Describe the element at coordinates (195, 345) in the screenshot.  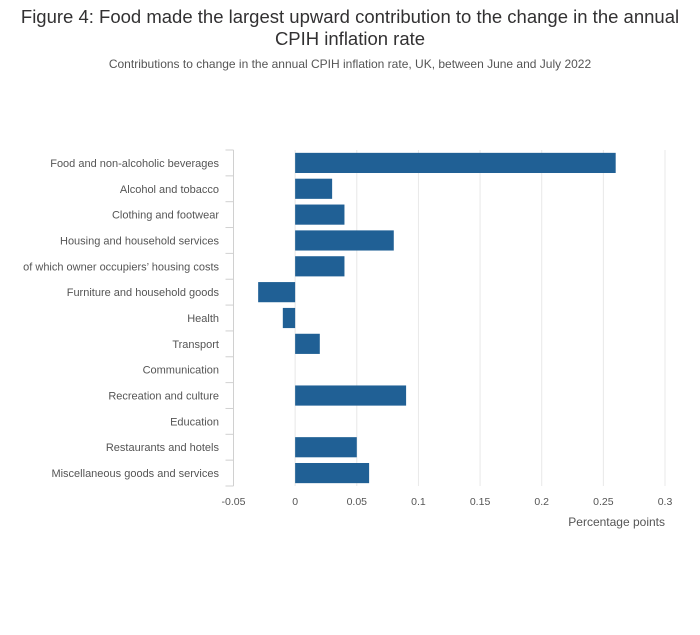
I see `category-label: Transport` at that location.